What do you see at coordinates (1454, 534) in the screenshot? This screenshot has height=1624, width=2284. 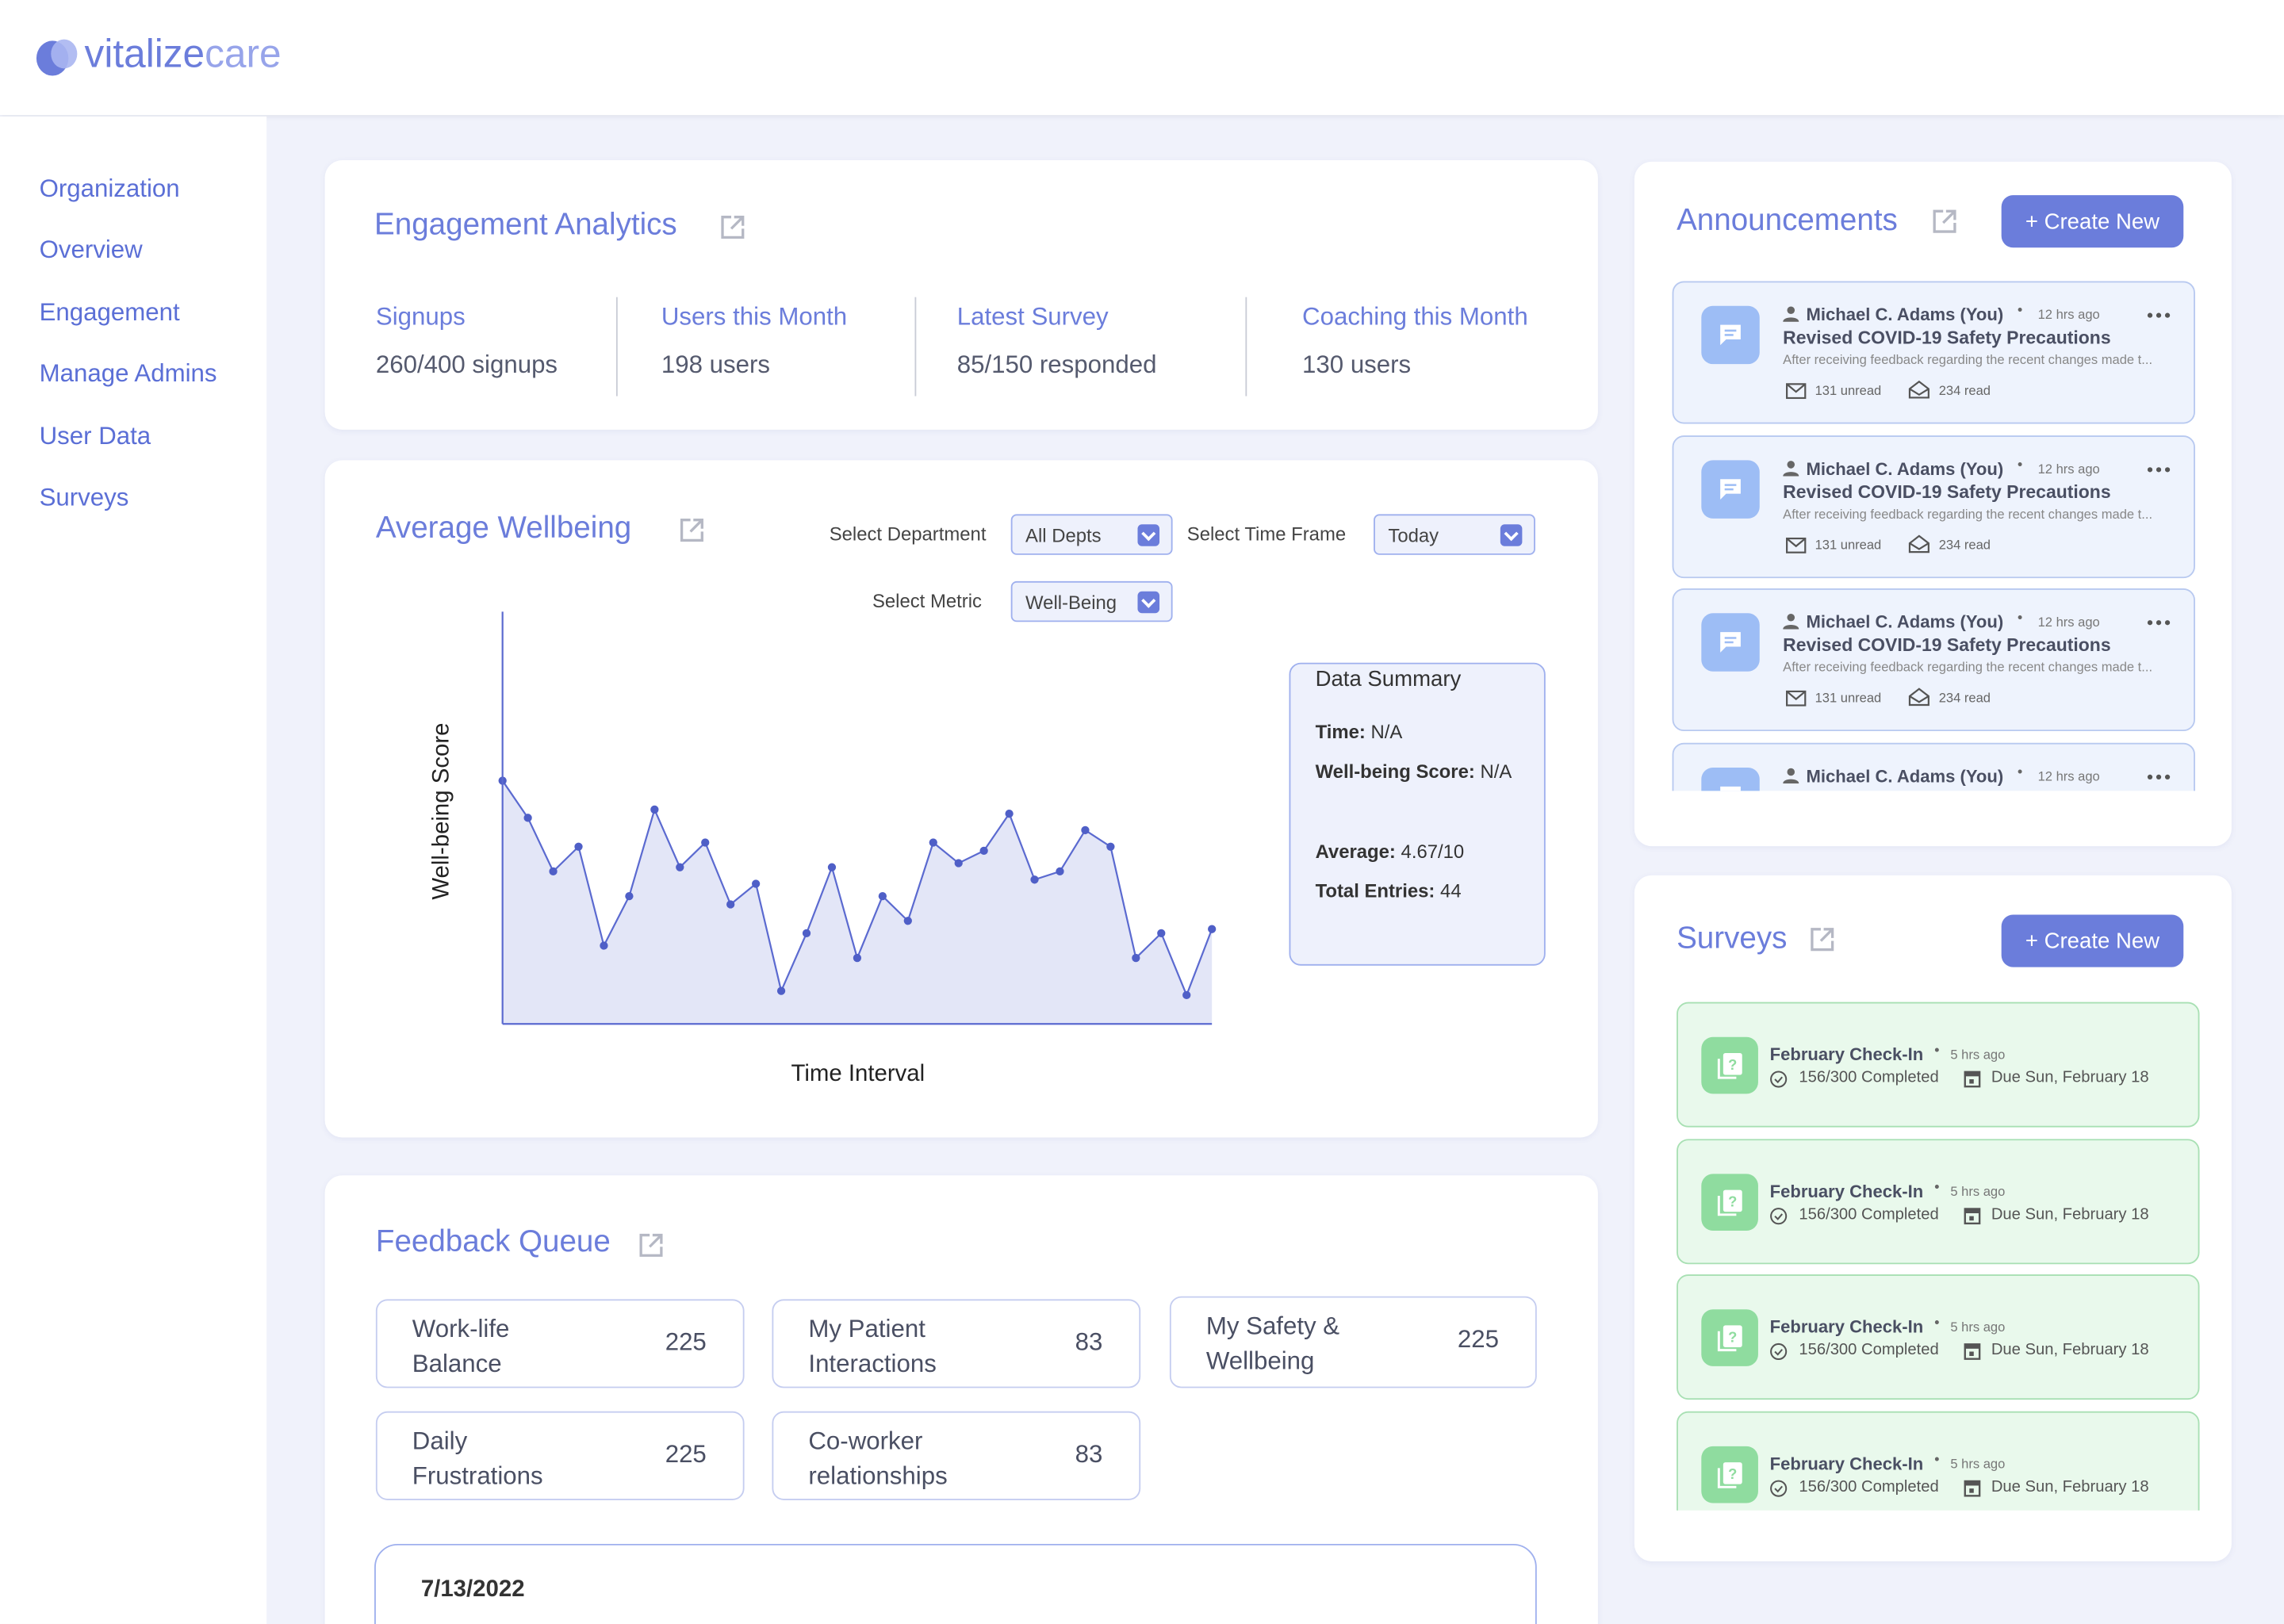 I see `dropdown: Today` at bounding box center [1454, 534].